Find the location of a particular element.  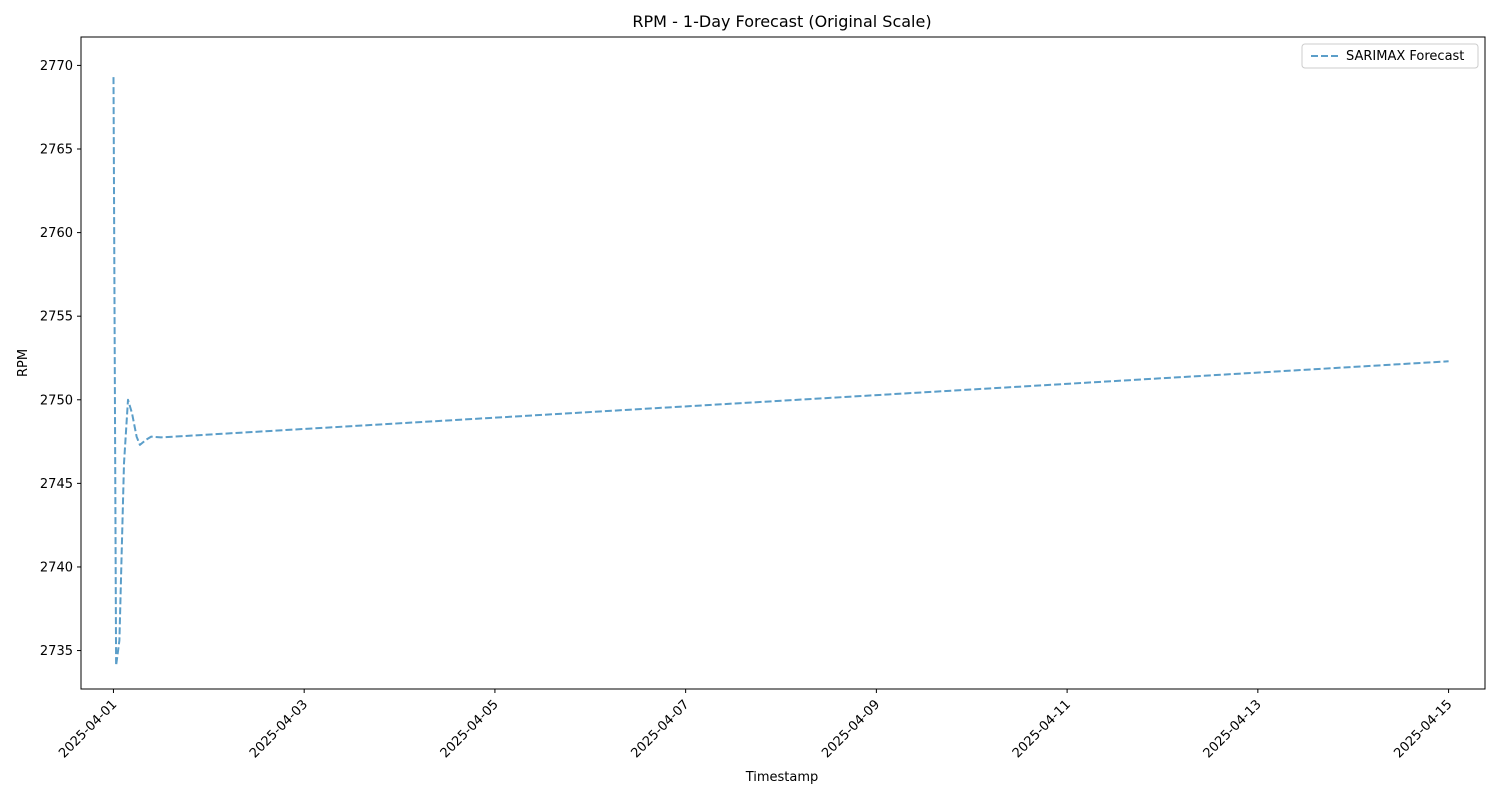

x-tick-label: 2025-04-09 is located at coordinates (851, 729).